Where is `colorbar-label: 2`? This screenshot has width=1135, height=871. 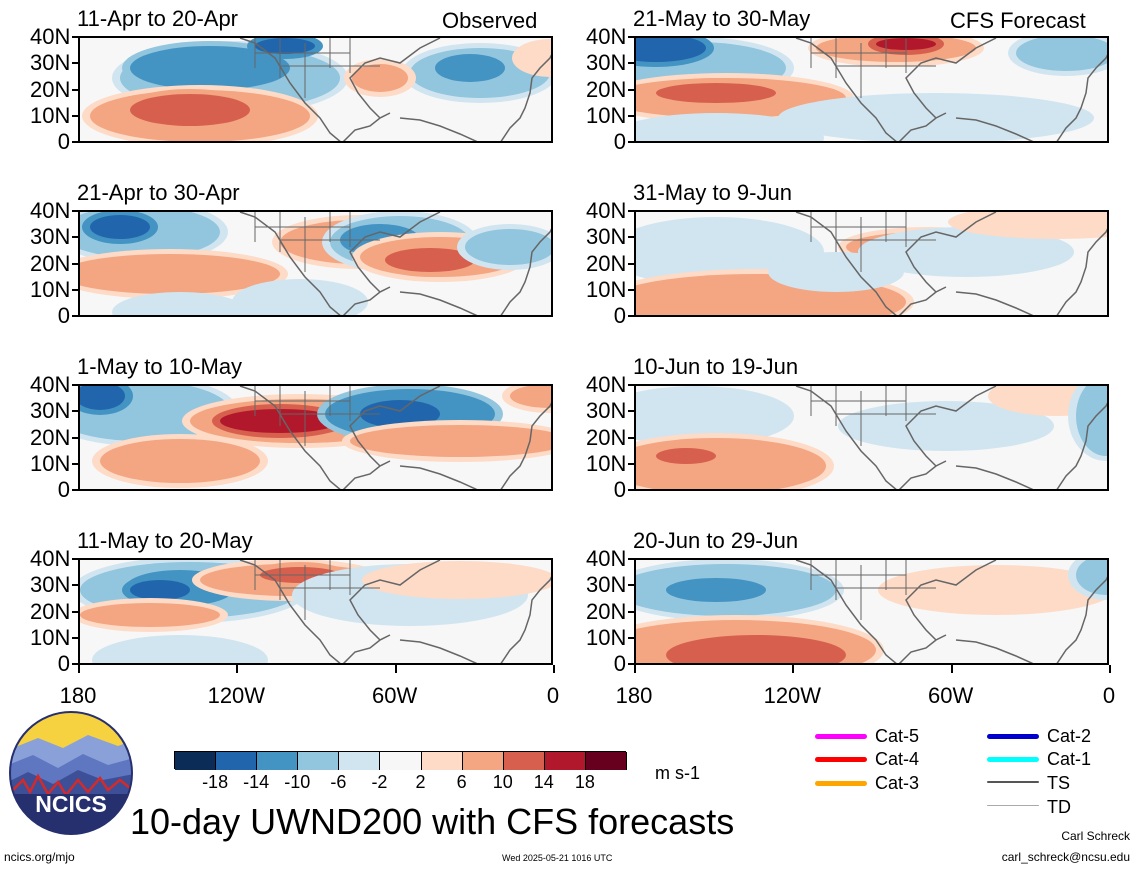
colorbar-label: 2 is located at coordinates (420, 782).